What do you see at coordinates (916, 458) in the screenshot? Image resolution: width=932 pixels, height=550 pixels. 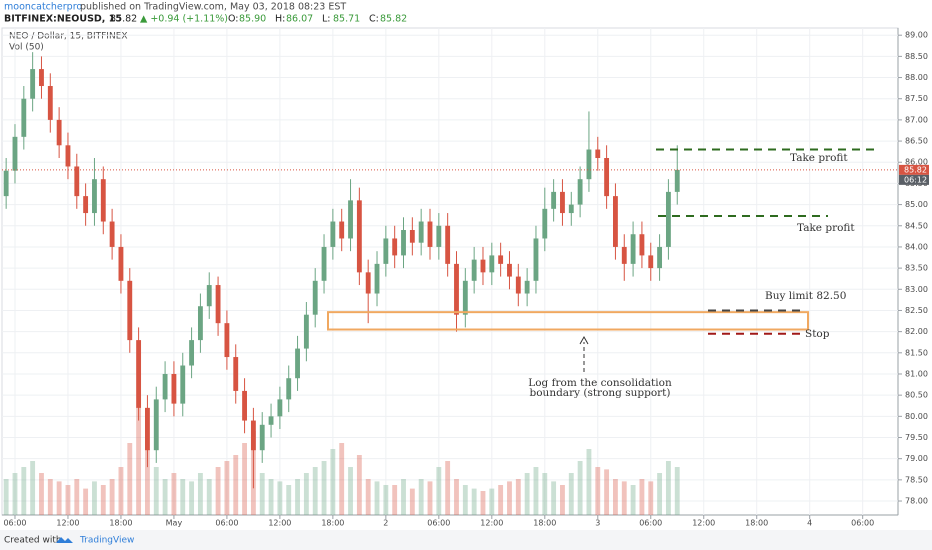 I see `y-tick-label: 79.00` at bounding box center [916, 458].